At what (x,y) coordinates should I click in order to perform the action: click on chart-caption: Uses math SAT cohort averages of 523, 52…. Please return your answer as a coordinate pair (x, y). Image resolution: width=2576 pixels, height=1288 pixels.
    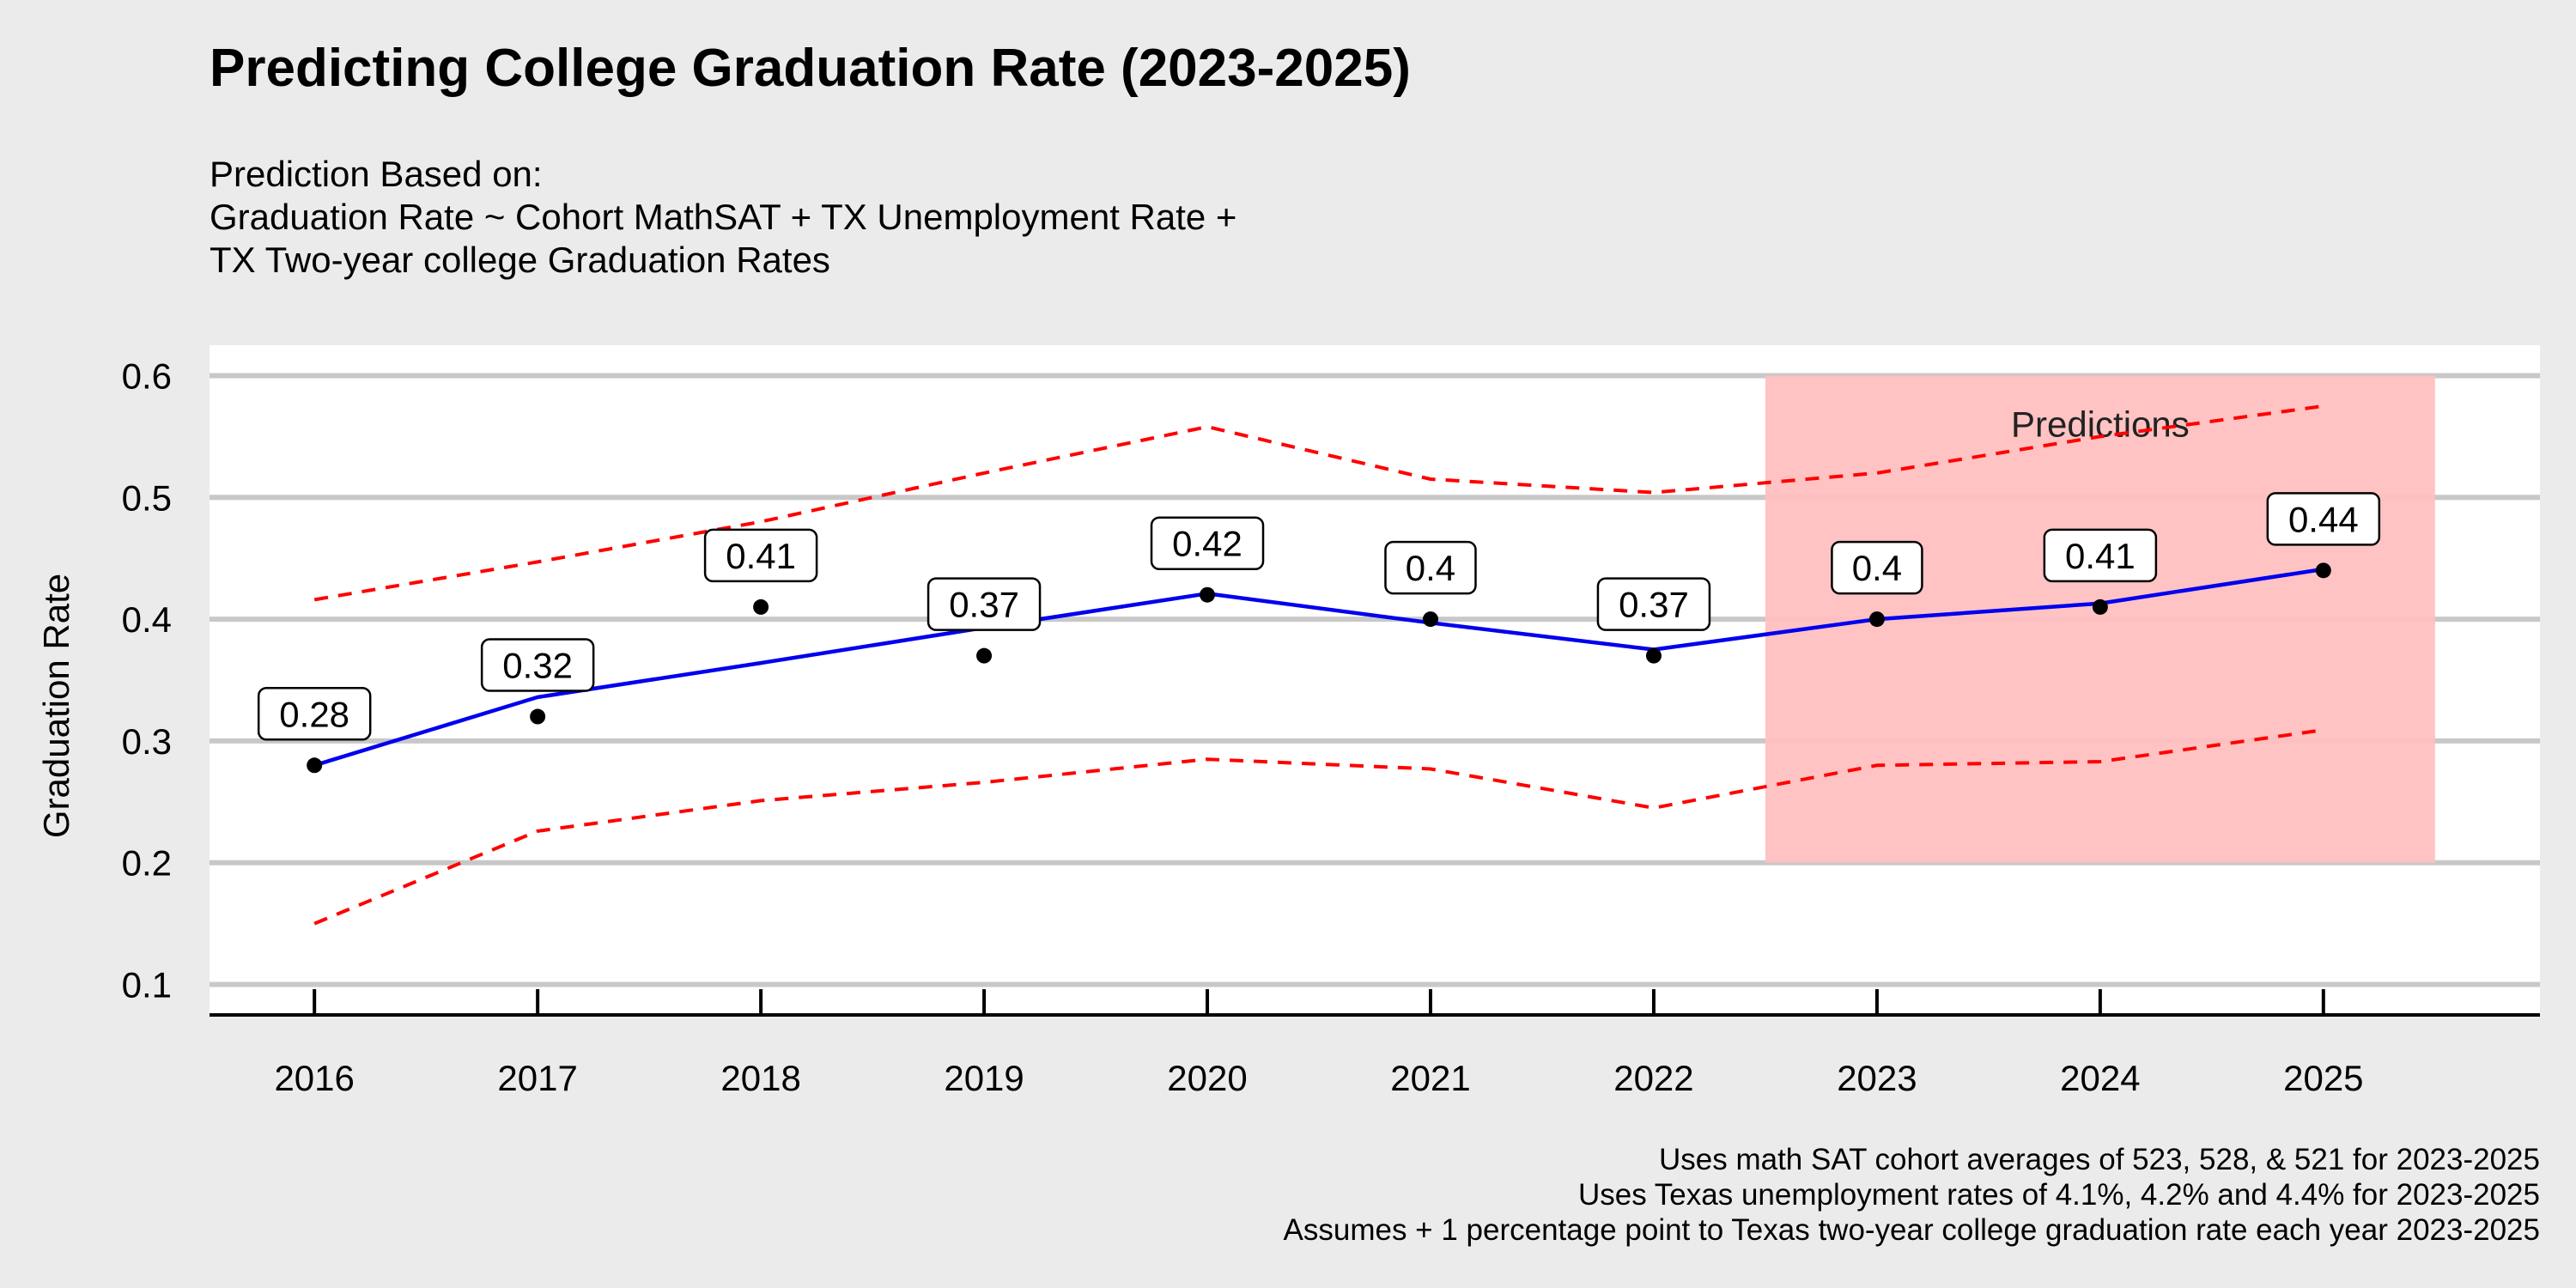
    Looking at the image, I should click on (1912, 1195).